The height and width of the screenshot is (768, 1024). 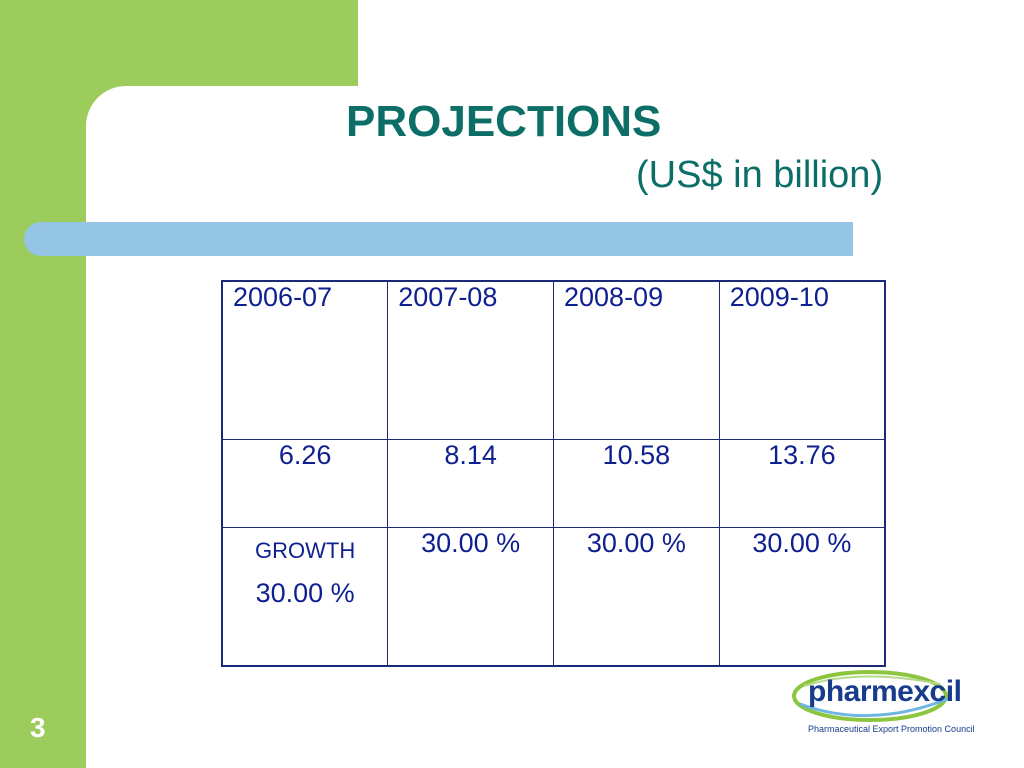 I want to click on value-cell: 10.58, so click(x=636, y=483).